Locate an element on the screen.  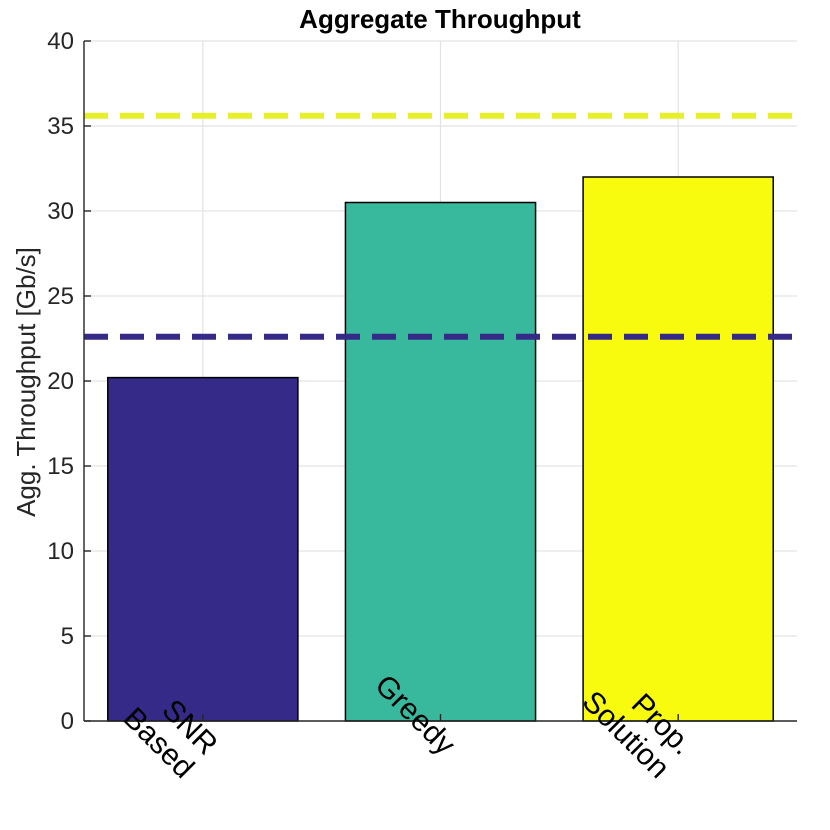
chart-title: Aggregate Throughput is located at coordinates (440, 19).